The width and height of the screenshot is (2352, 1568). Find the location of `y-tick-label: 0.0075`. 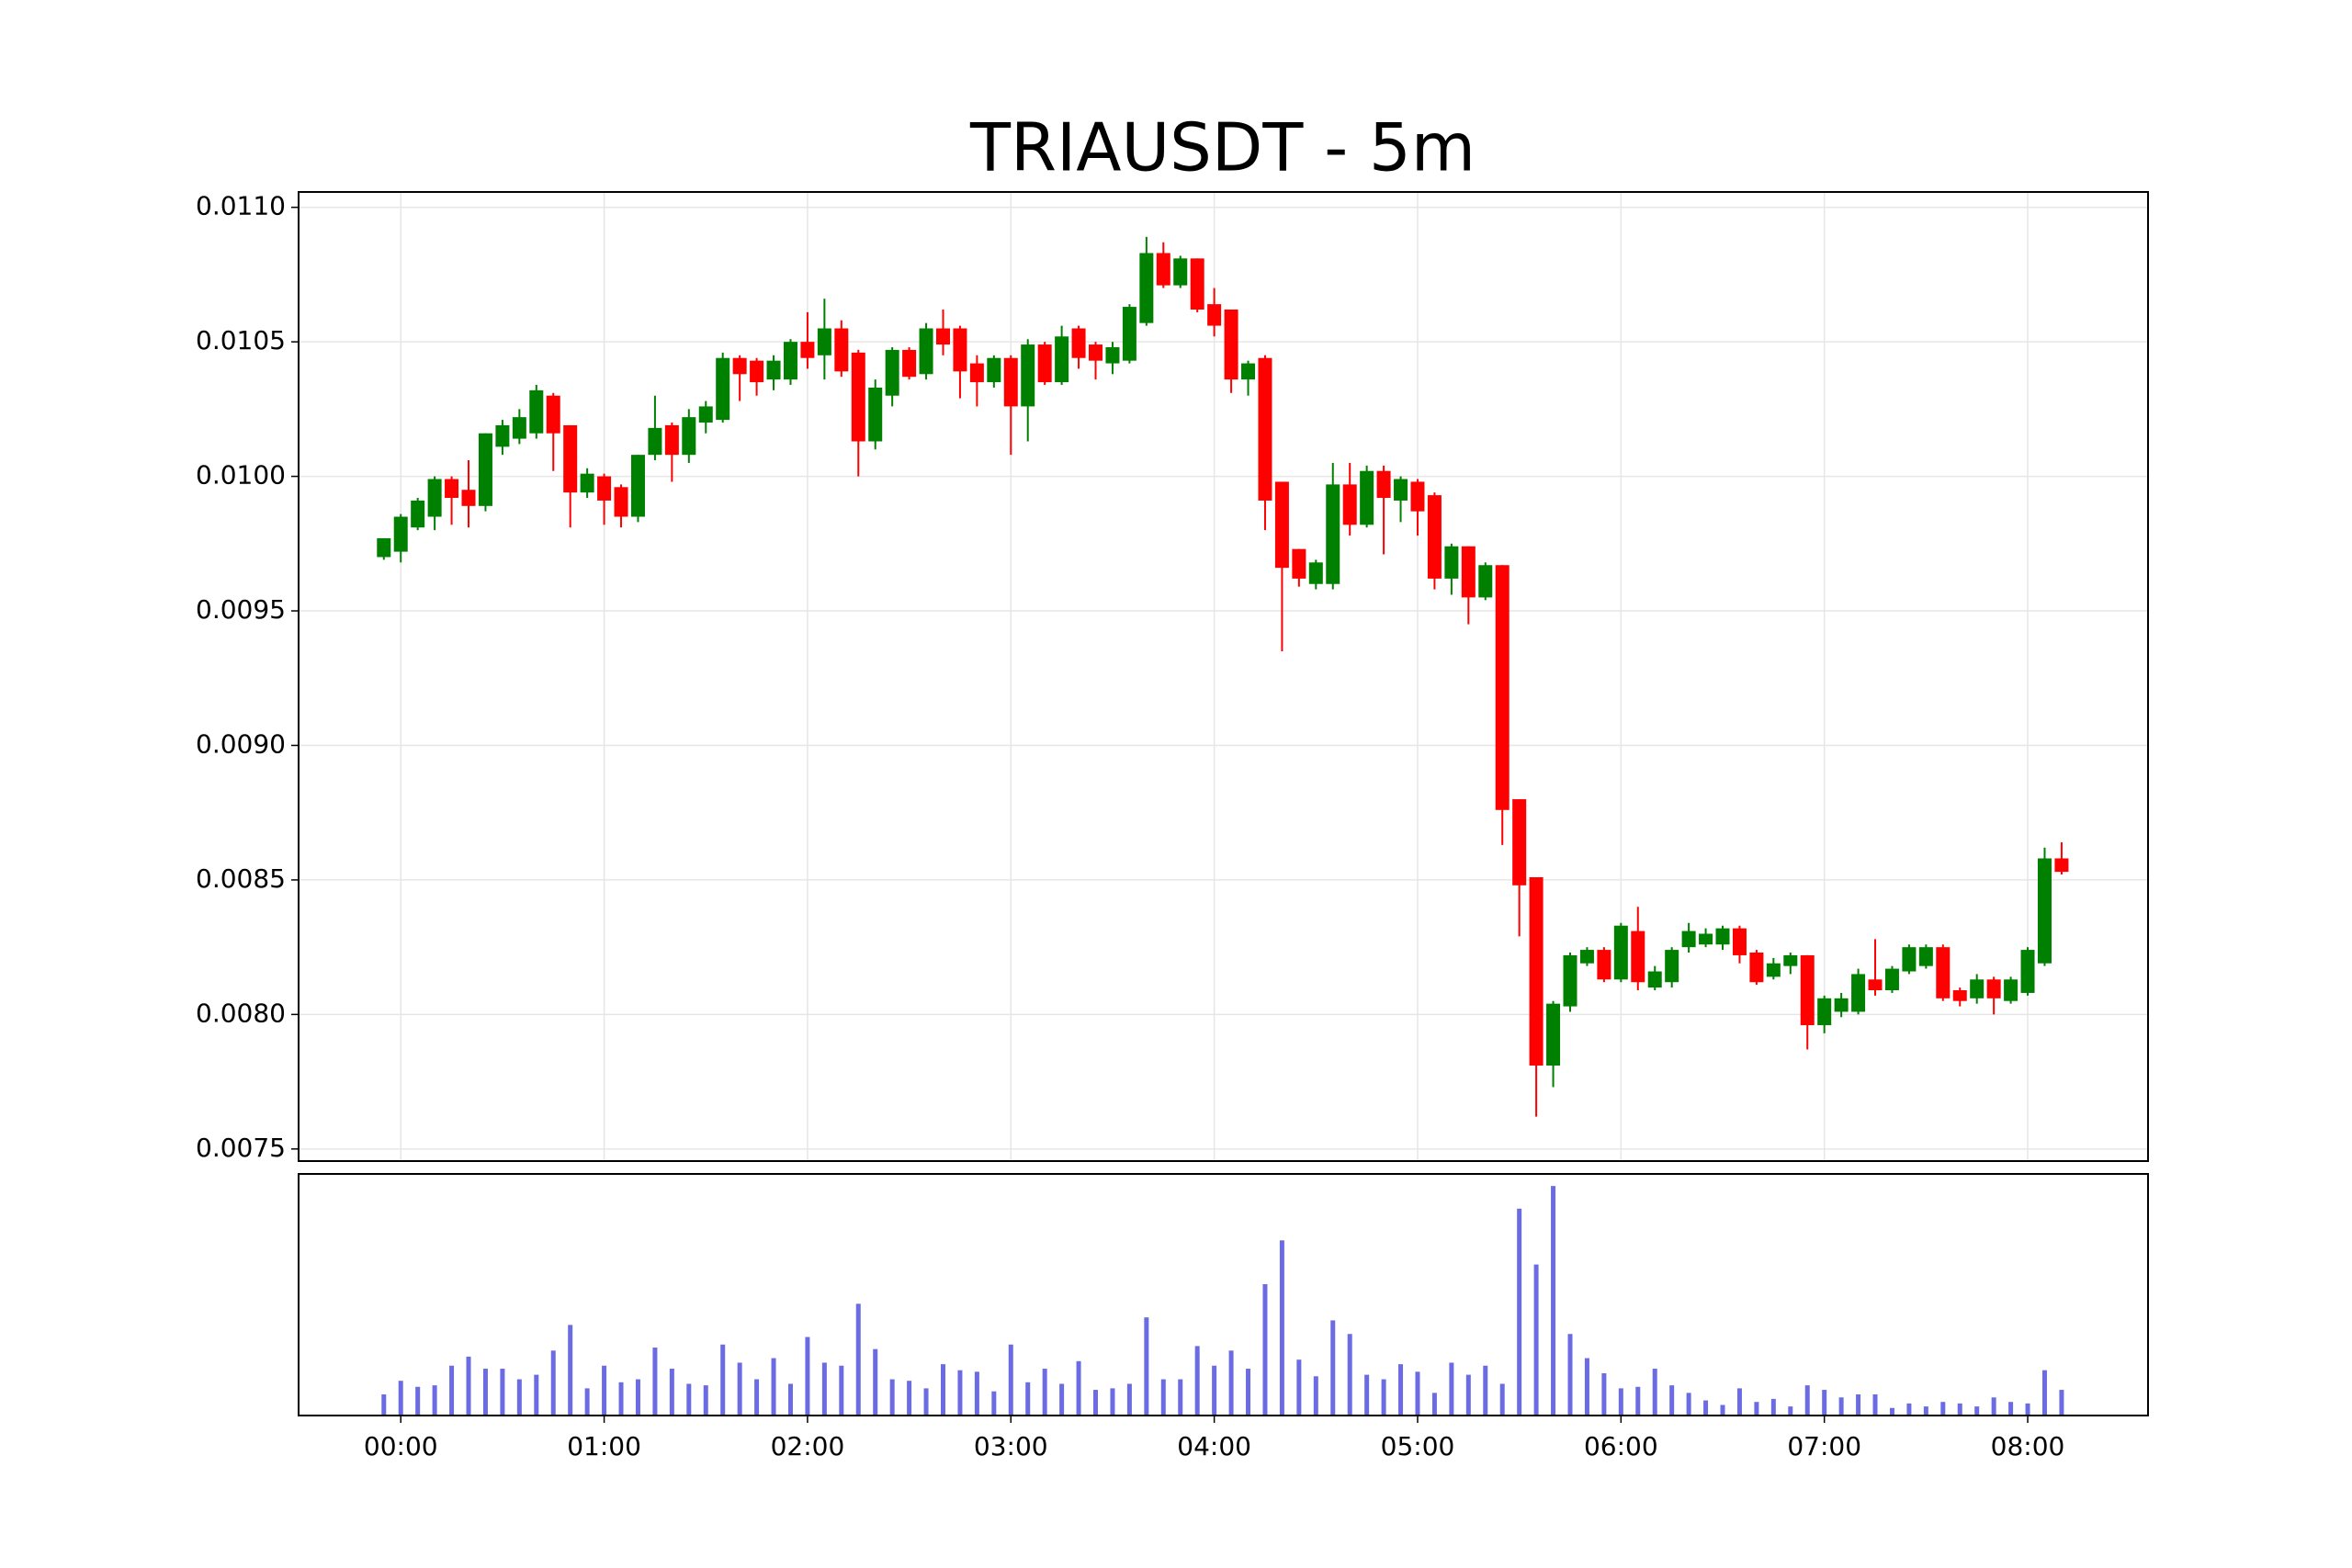

y-tick-label: 0.0075 is located at coordinates (241, 1148).